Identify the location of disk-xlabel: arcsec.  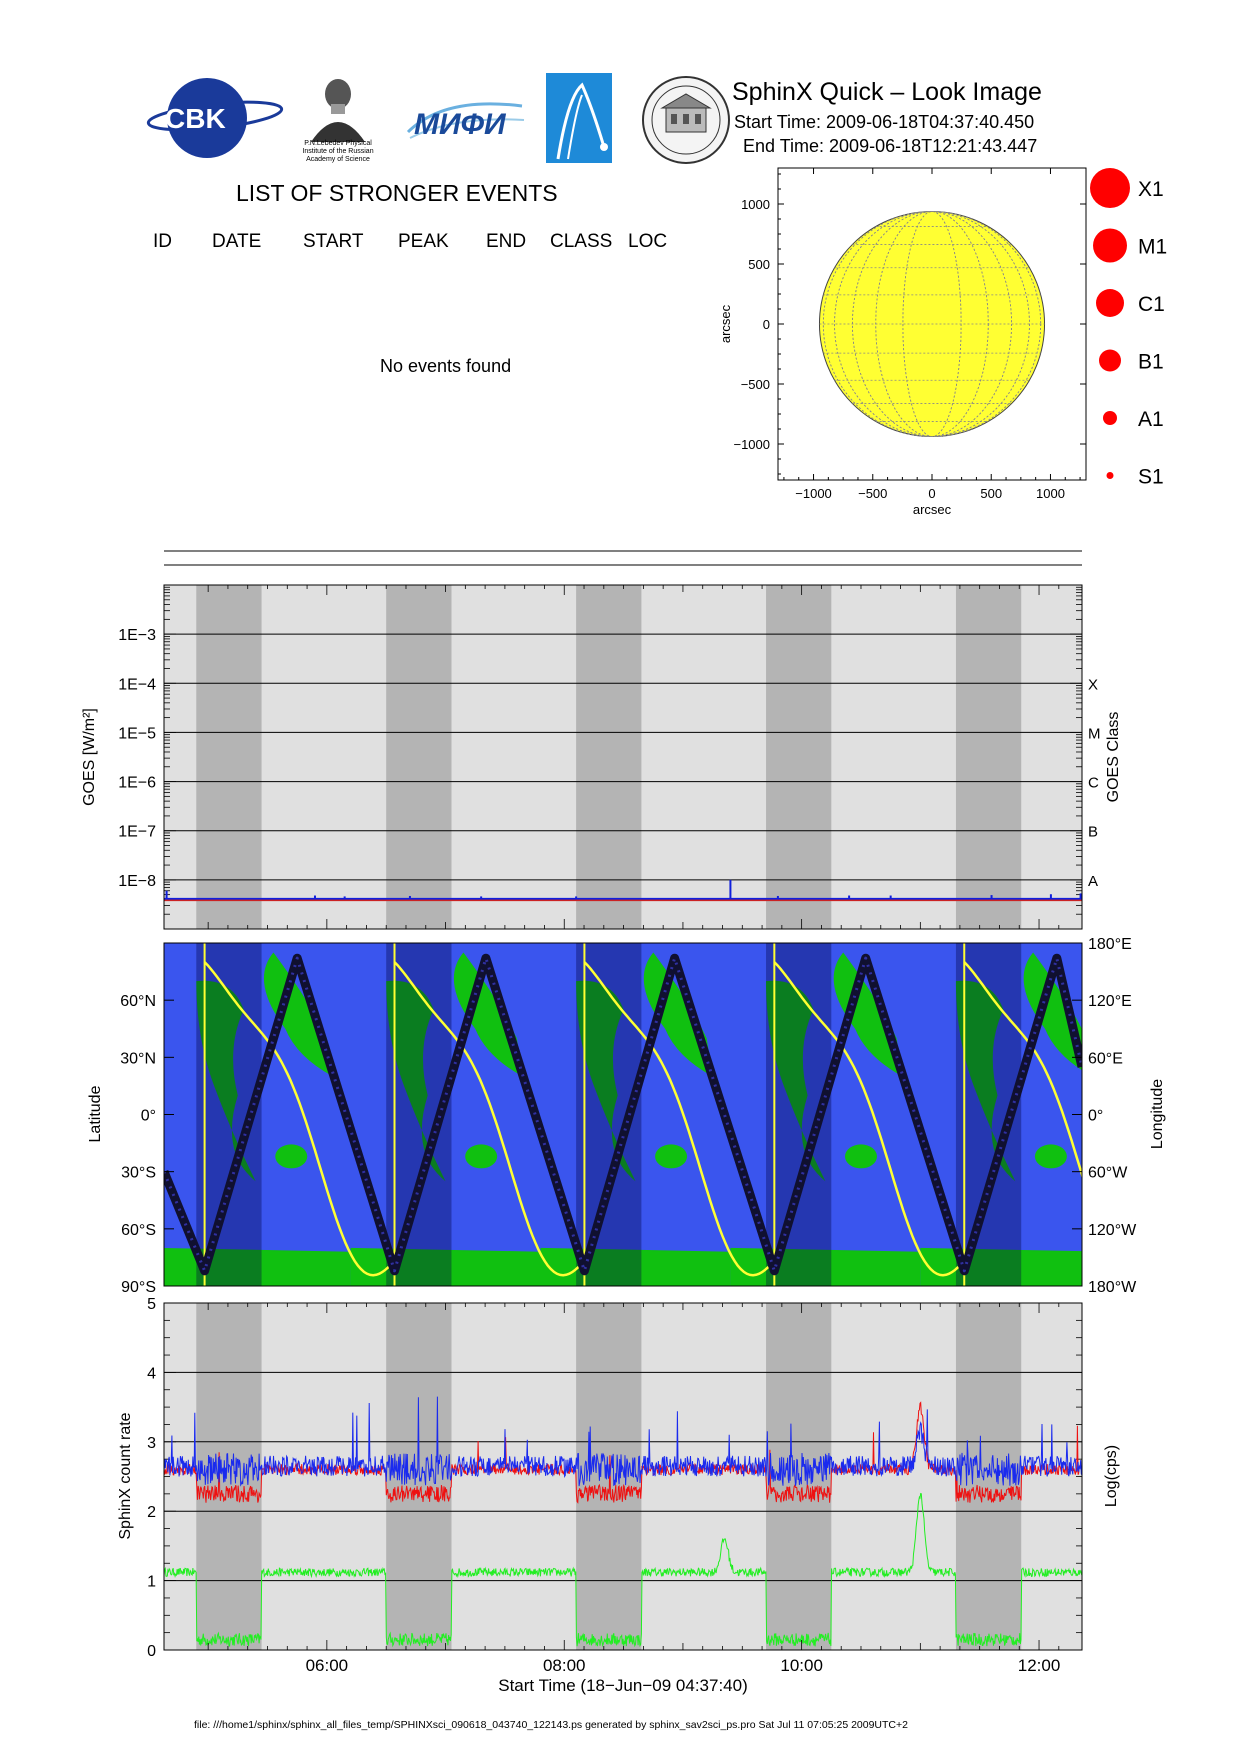
(932, 509).